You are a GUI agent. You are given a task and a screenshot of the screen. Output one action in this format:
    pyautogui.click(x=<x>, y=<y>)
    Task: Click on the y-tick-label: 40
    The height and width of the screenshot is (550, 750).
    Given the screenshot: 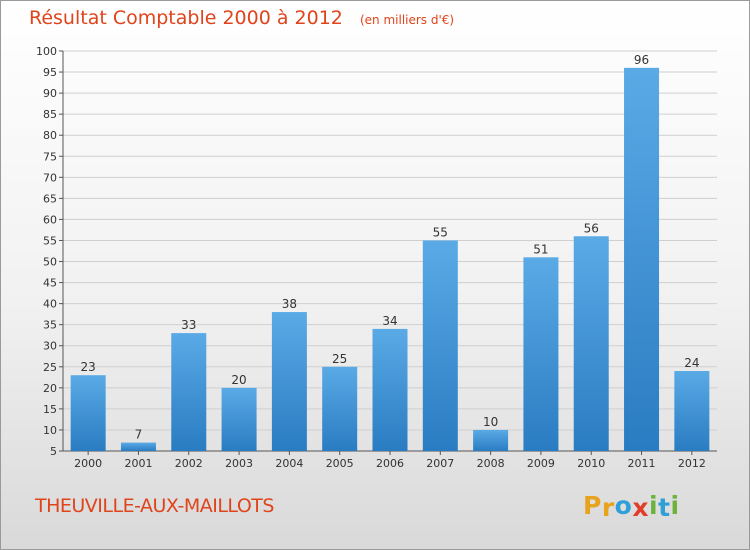 What is the action you would take?
    pyautogui.click(x=50, y=304)
    